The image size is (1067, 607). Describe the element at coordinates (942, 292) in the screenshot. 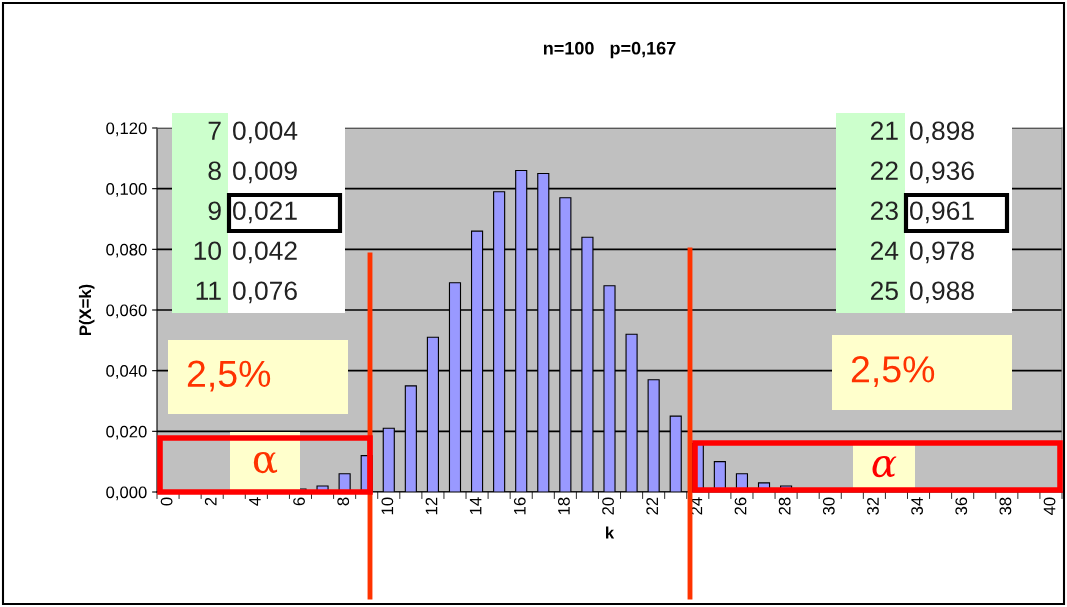

I see `annotation: 0,988` at that location.